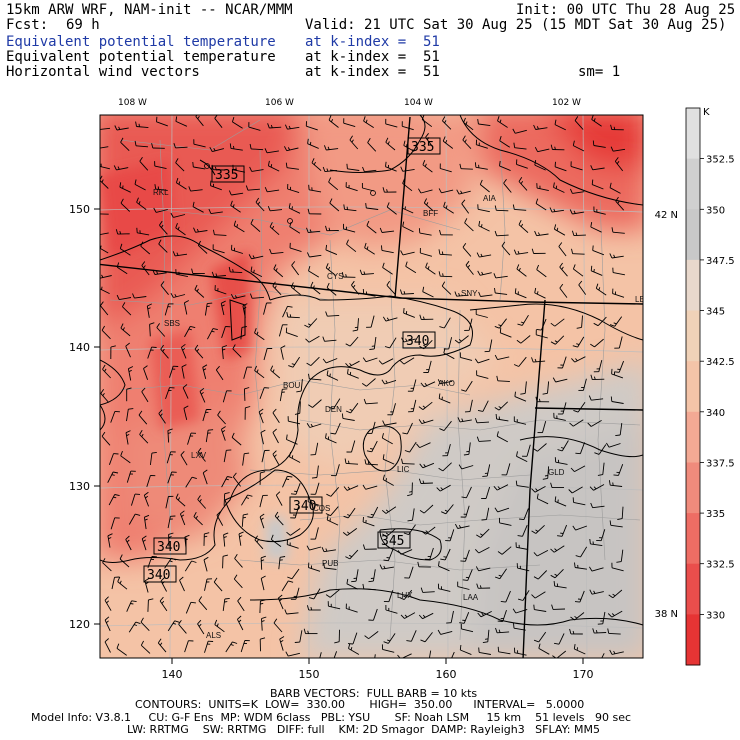  What do you see at coordinates (79, 624) in the screenshot?
I see `y-tick-label: 120` at bounding box center [79, 624].